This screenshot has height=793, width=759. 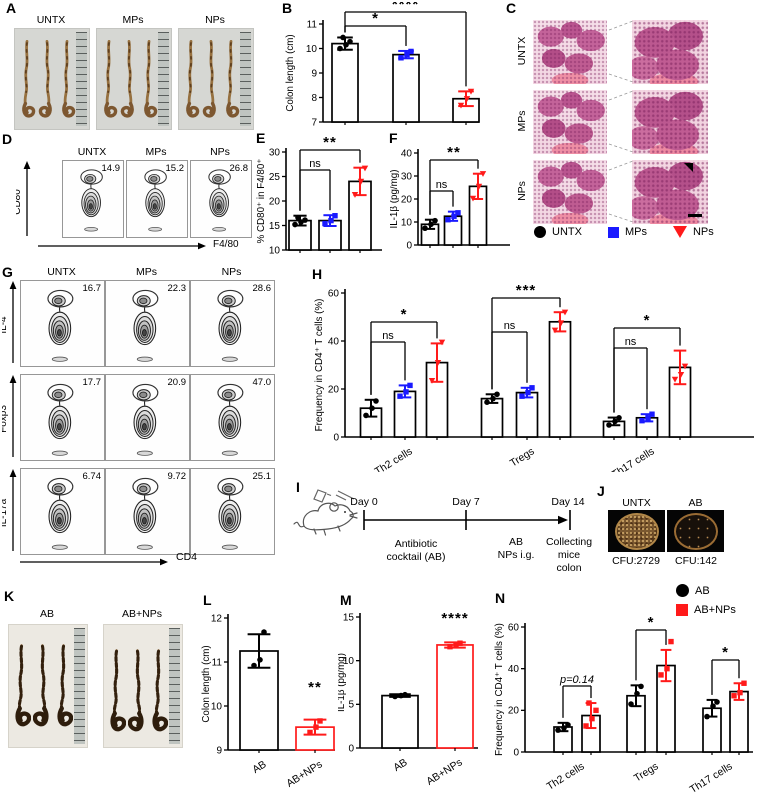 What do you see at coordinates (147, 511) in the screenshot?
I see `flow-g-il17a-mps: 9.72` at bounding box center [147, 511].